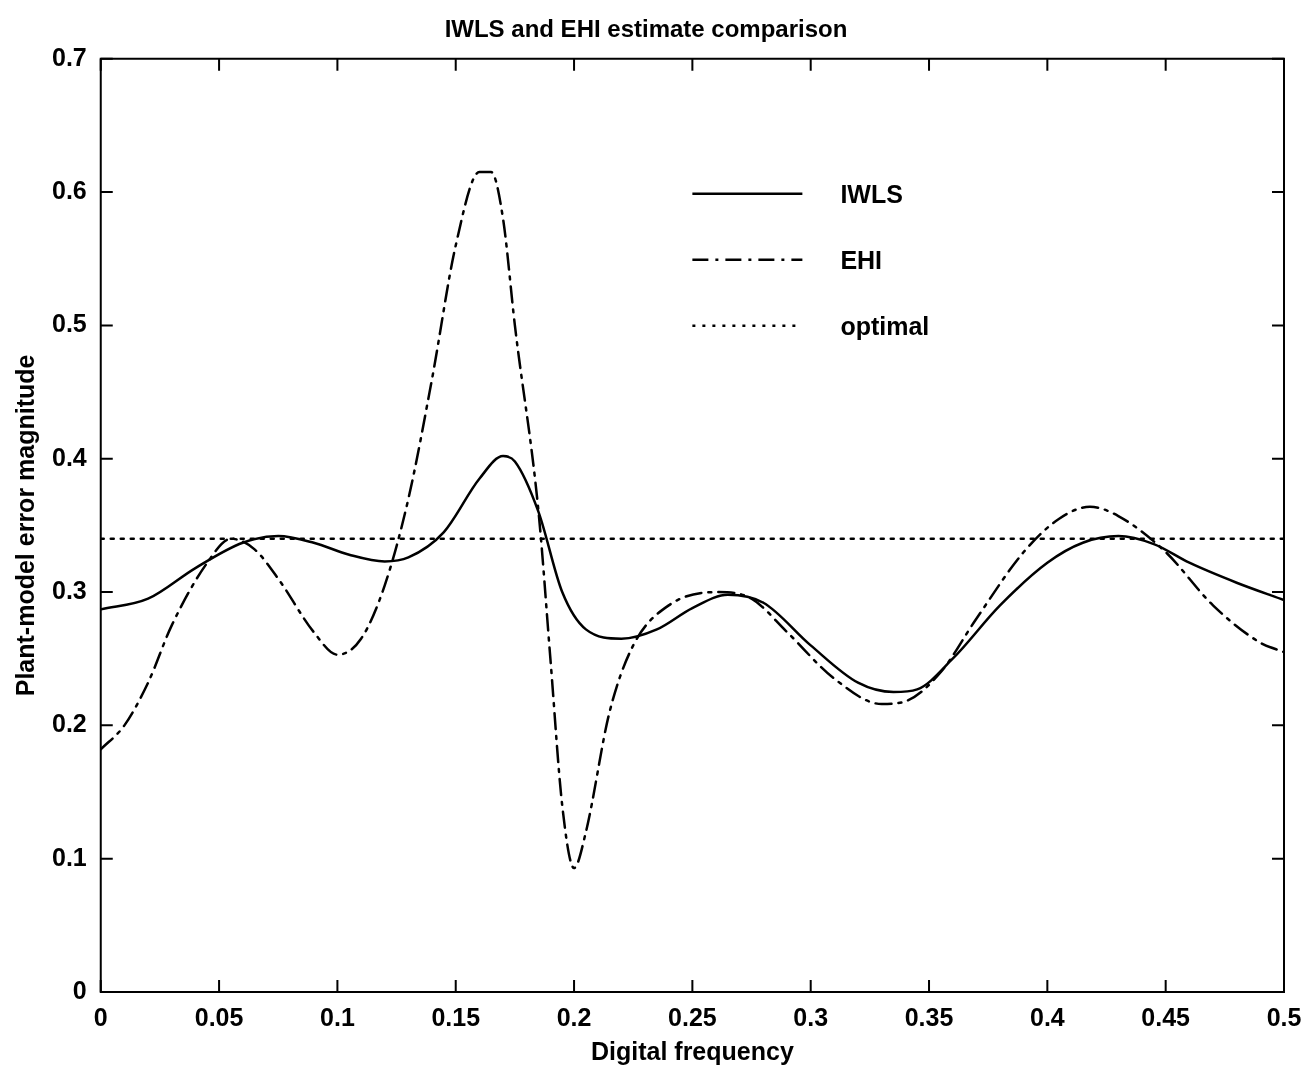 The image size is (1306, 1072). What do you see at coordinates (646, 29) in the screenshot?
I see `chart-title: IWLS and EHI estimate comparison` at bounding box center [646, 29].